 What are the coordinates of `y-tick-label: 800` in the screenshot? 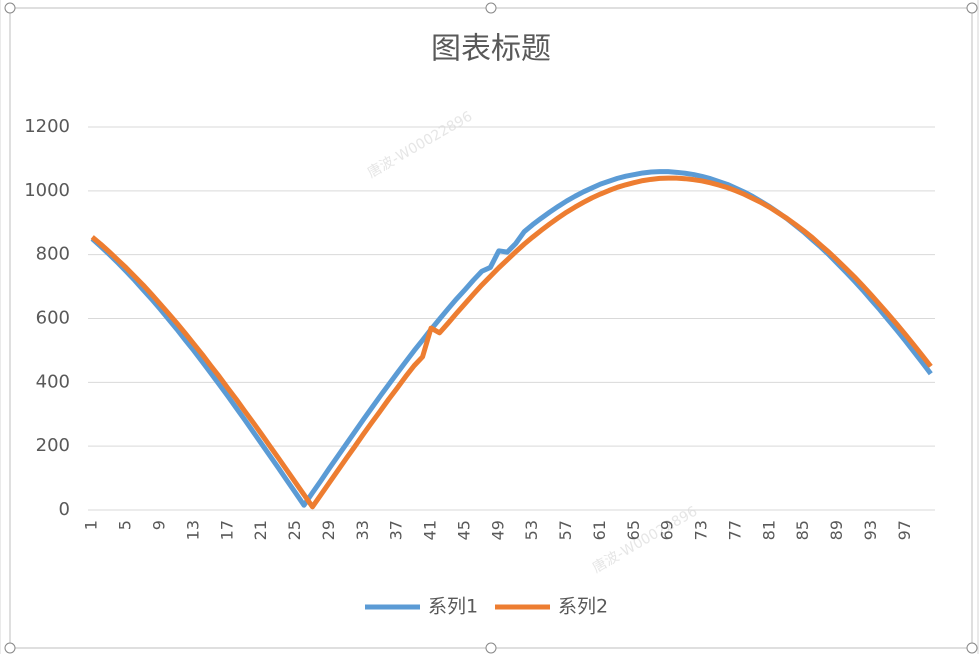 It's located at (53, 254).